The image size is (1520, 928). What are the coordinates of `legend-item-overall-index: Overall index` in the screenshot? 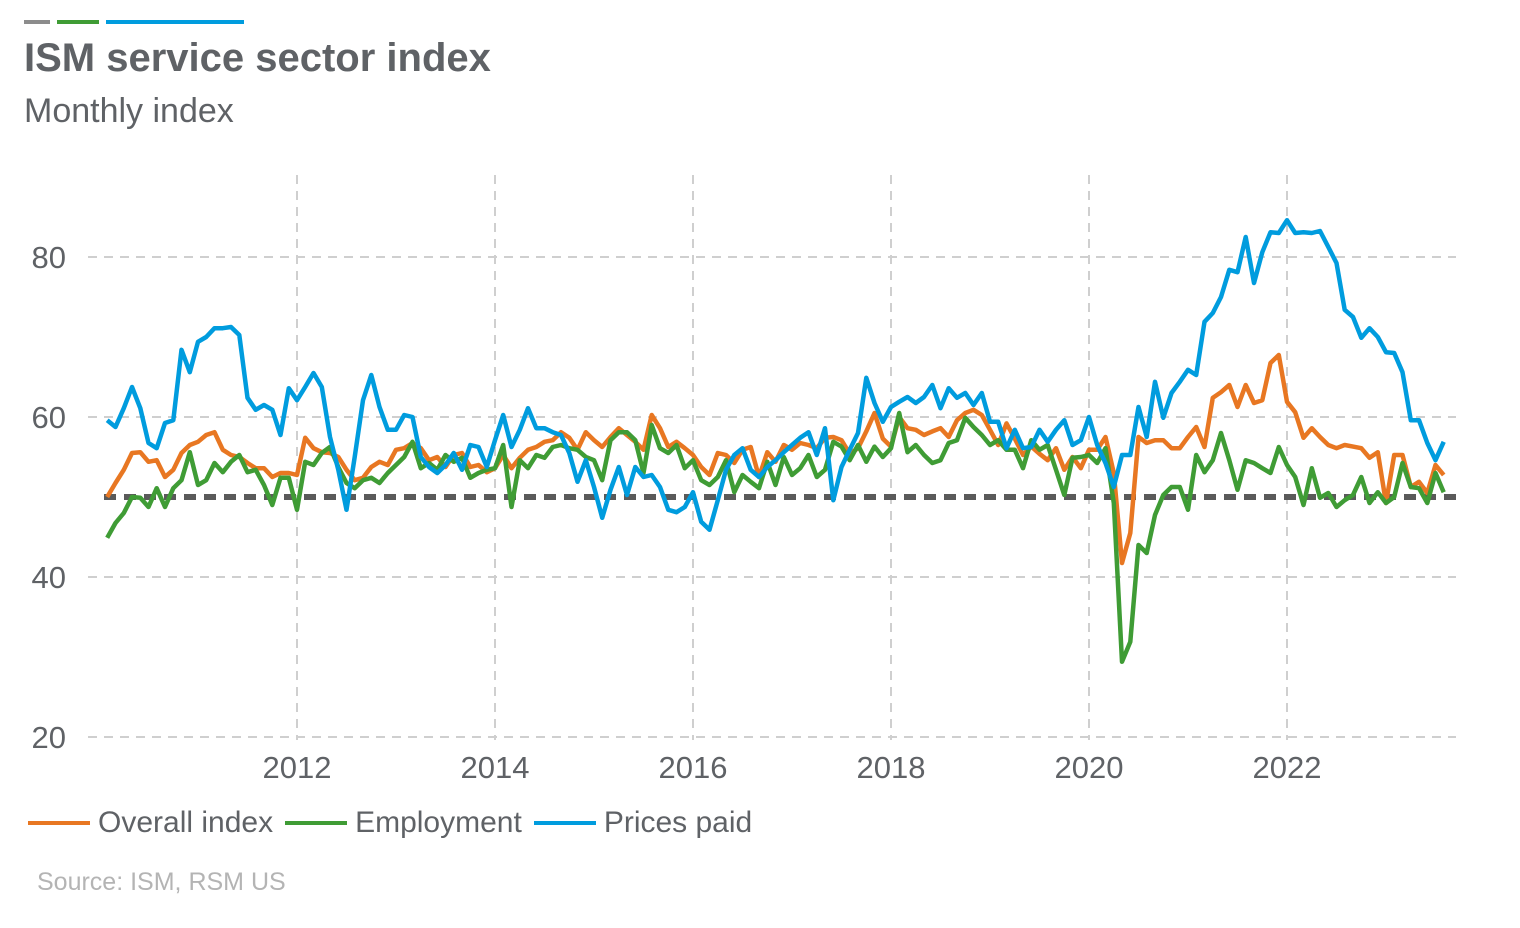 It's located at (150, 823).